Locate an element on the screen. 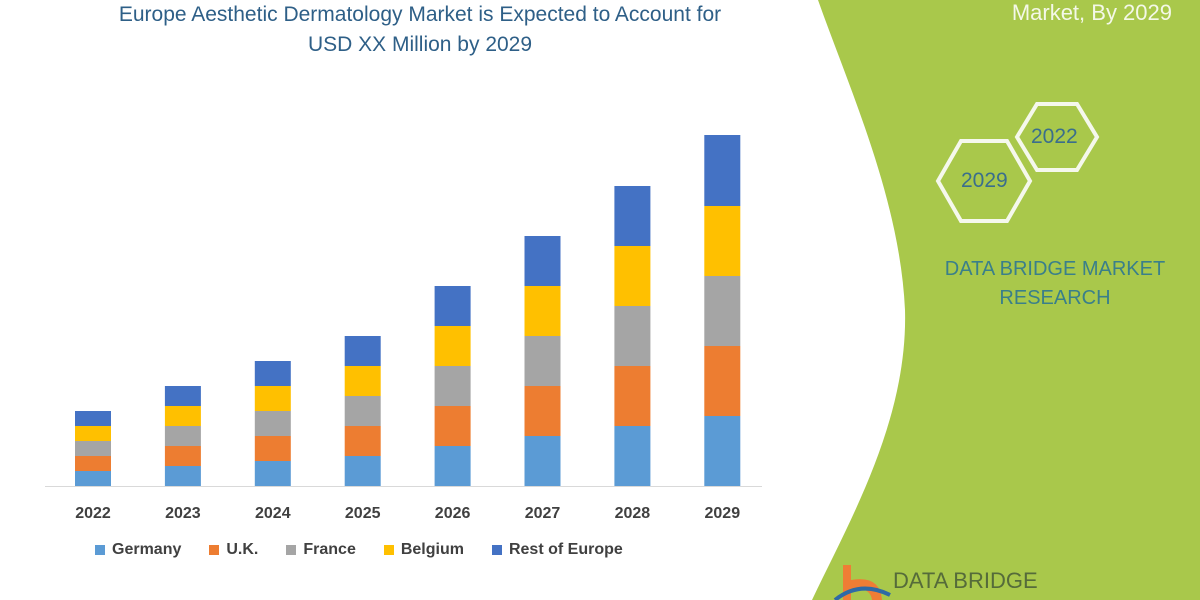  bar-2028-rest-of-europe is located at coordinates (632, 216).